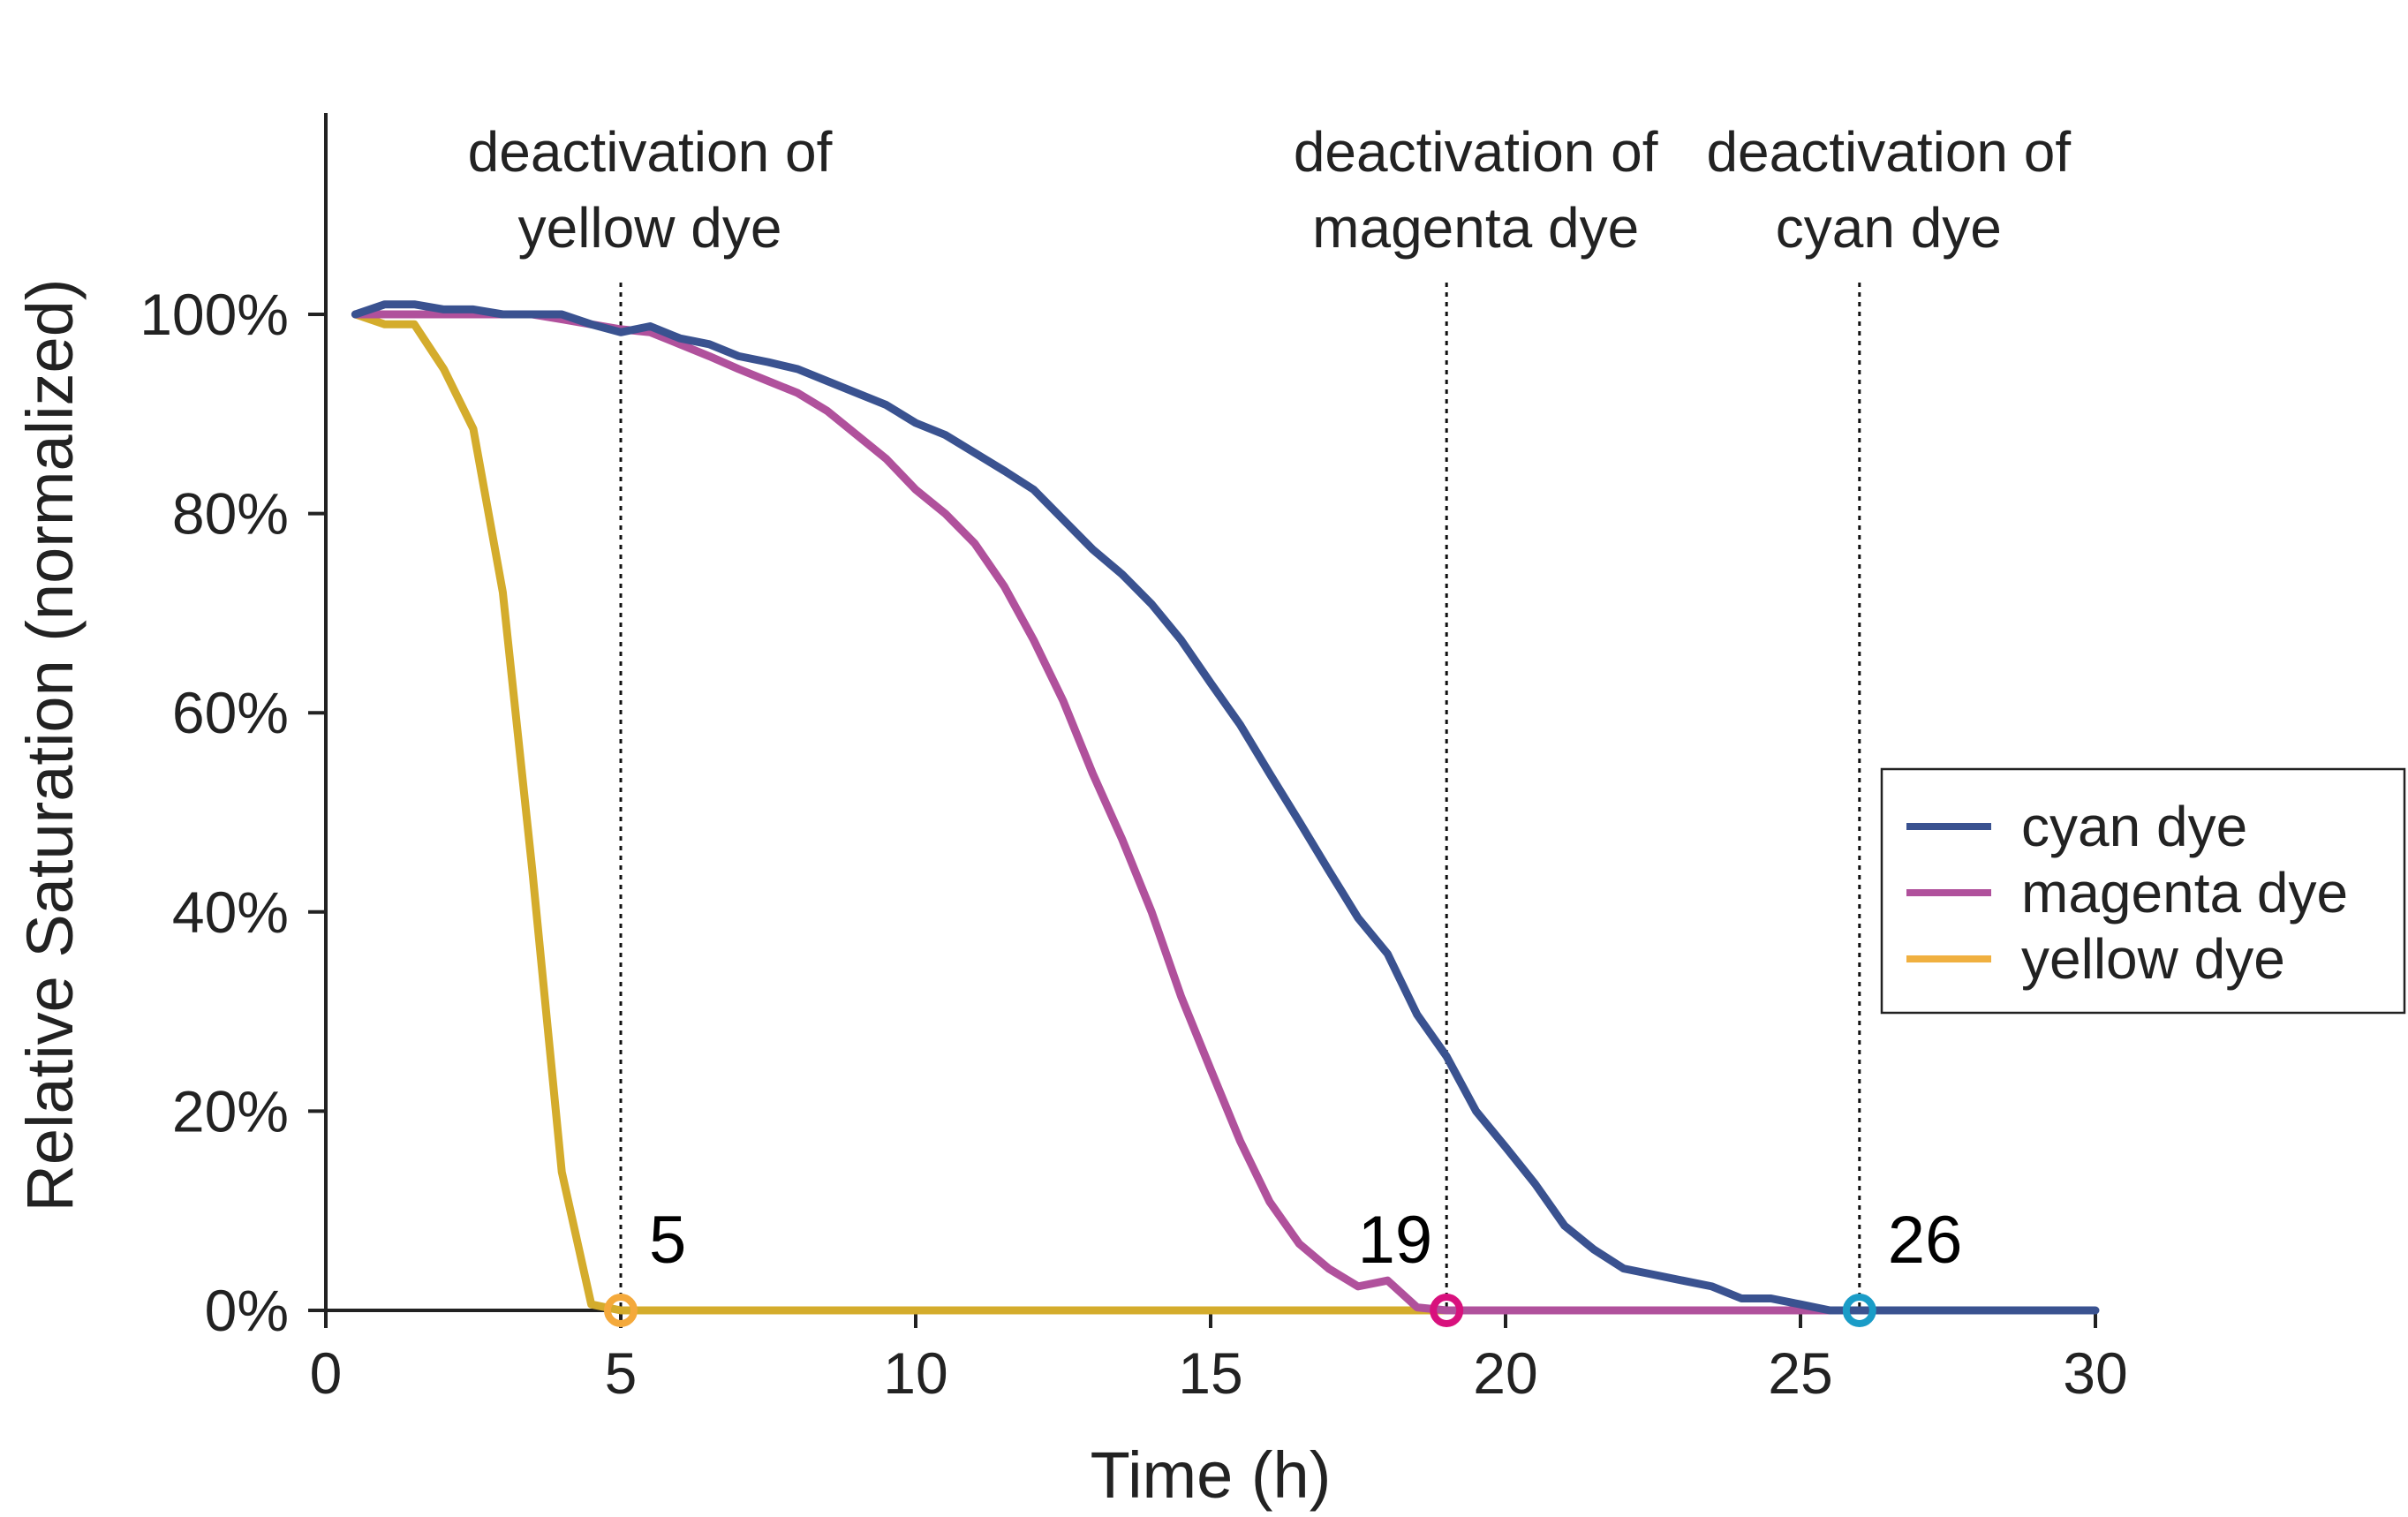 The image size is (2408, 1517). What do you see at coordinates (2153, 959) in the screenshot?
I see `legend-label-yellow-dye: yellow dye` at bounding box center [2153, 959].